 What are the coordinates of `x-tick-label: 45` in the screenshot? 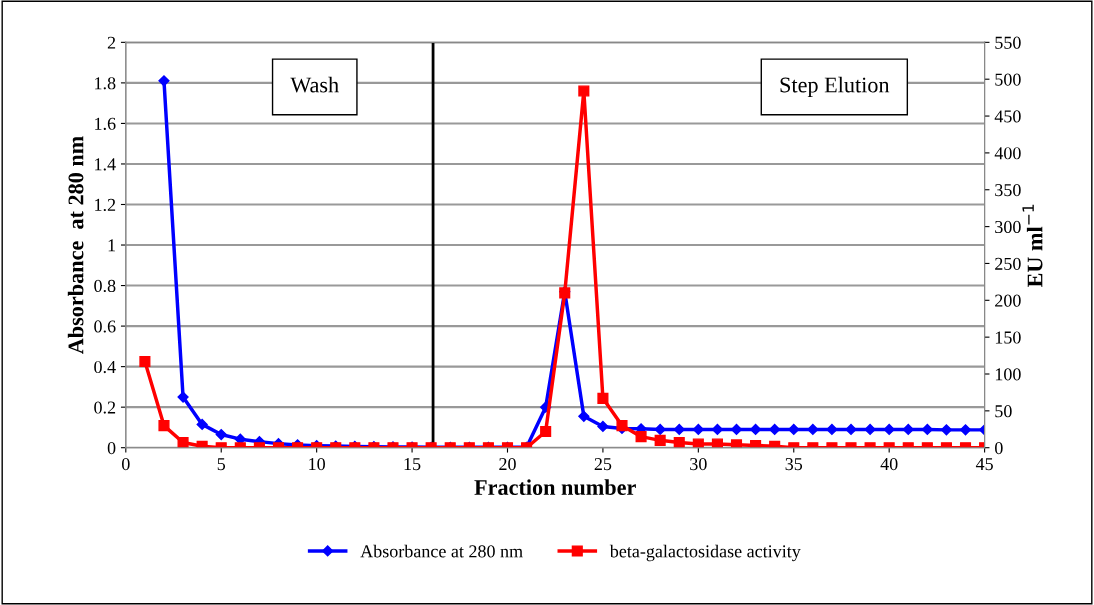 It's located at (984, 464).